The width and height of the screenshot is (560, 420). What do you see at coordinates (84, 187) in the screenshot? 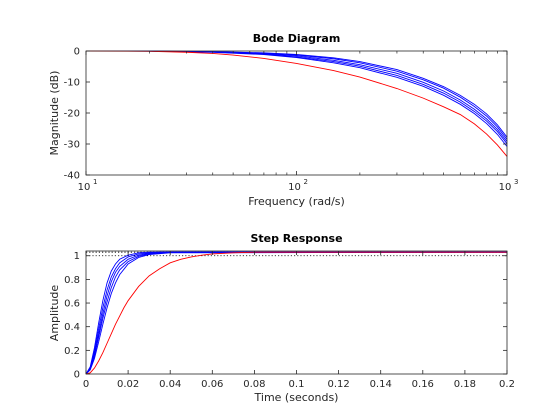
I see `bode-xtick-label-0: 10` at bounding box center [84, 187].